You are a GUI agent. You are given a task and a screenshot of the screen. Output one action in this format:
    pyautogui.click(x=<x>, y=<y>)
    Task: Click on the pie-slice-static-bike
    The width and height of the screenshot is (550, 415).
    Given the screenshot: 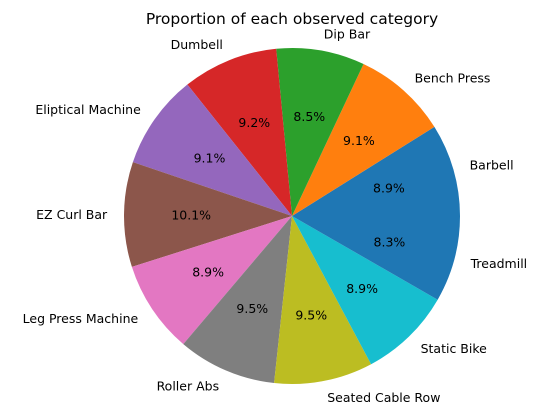 What is the action you would take?
    pyautogui.click(x=365, y=290)
    